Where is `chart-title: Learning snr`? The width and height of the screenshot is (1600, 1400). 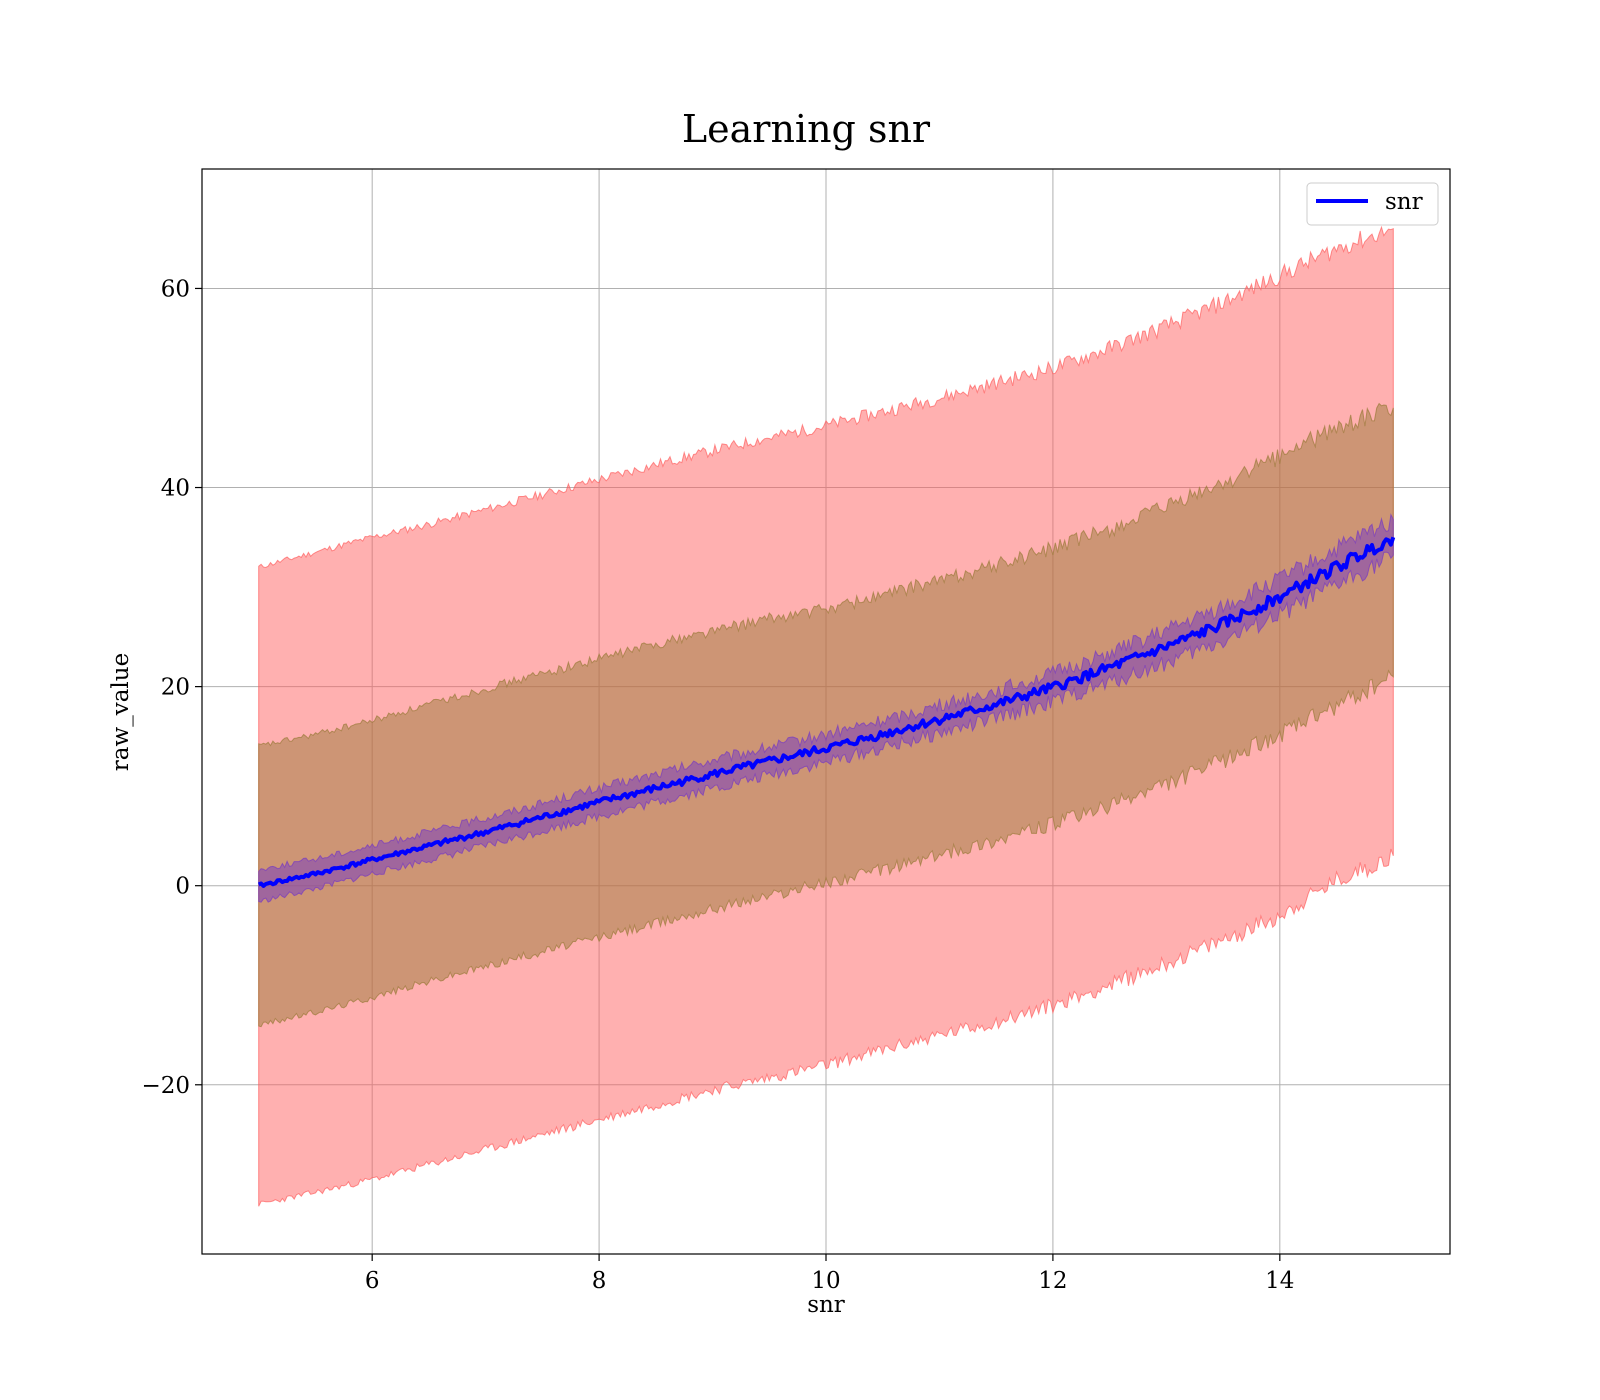 chart-title: Learning snr is located at coordinates (806, 129).